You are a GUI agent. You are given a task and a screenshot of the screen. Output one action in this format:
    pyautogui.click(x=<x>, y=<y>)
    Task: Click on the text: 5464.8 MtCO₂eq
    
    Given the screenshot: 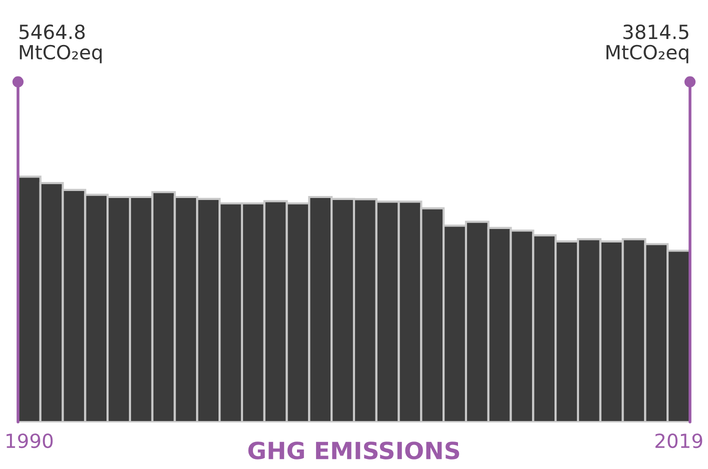 What is the action you would take?
    pyautogui.click(x=61, y=44)
    